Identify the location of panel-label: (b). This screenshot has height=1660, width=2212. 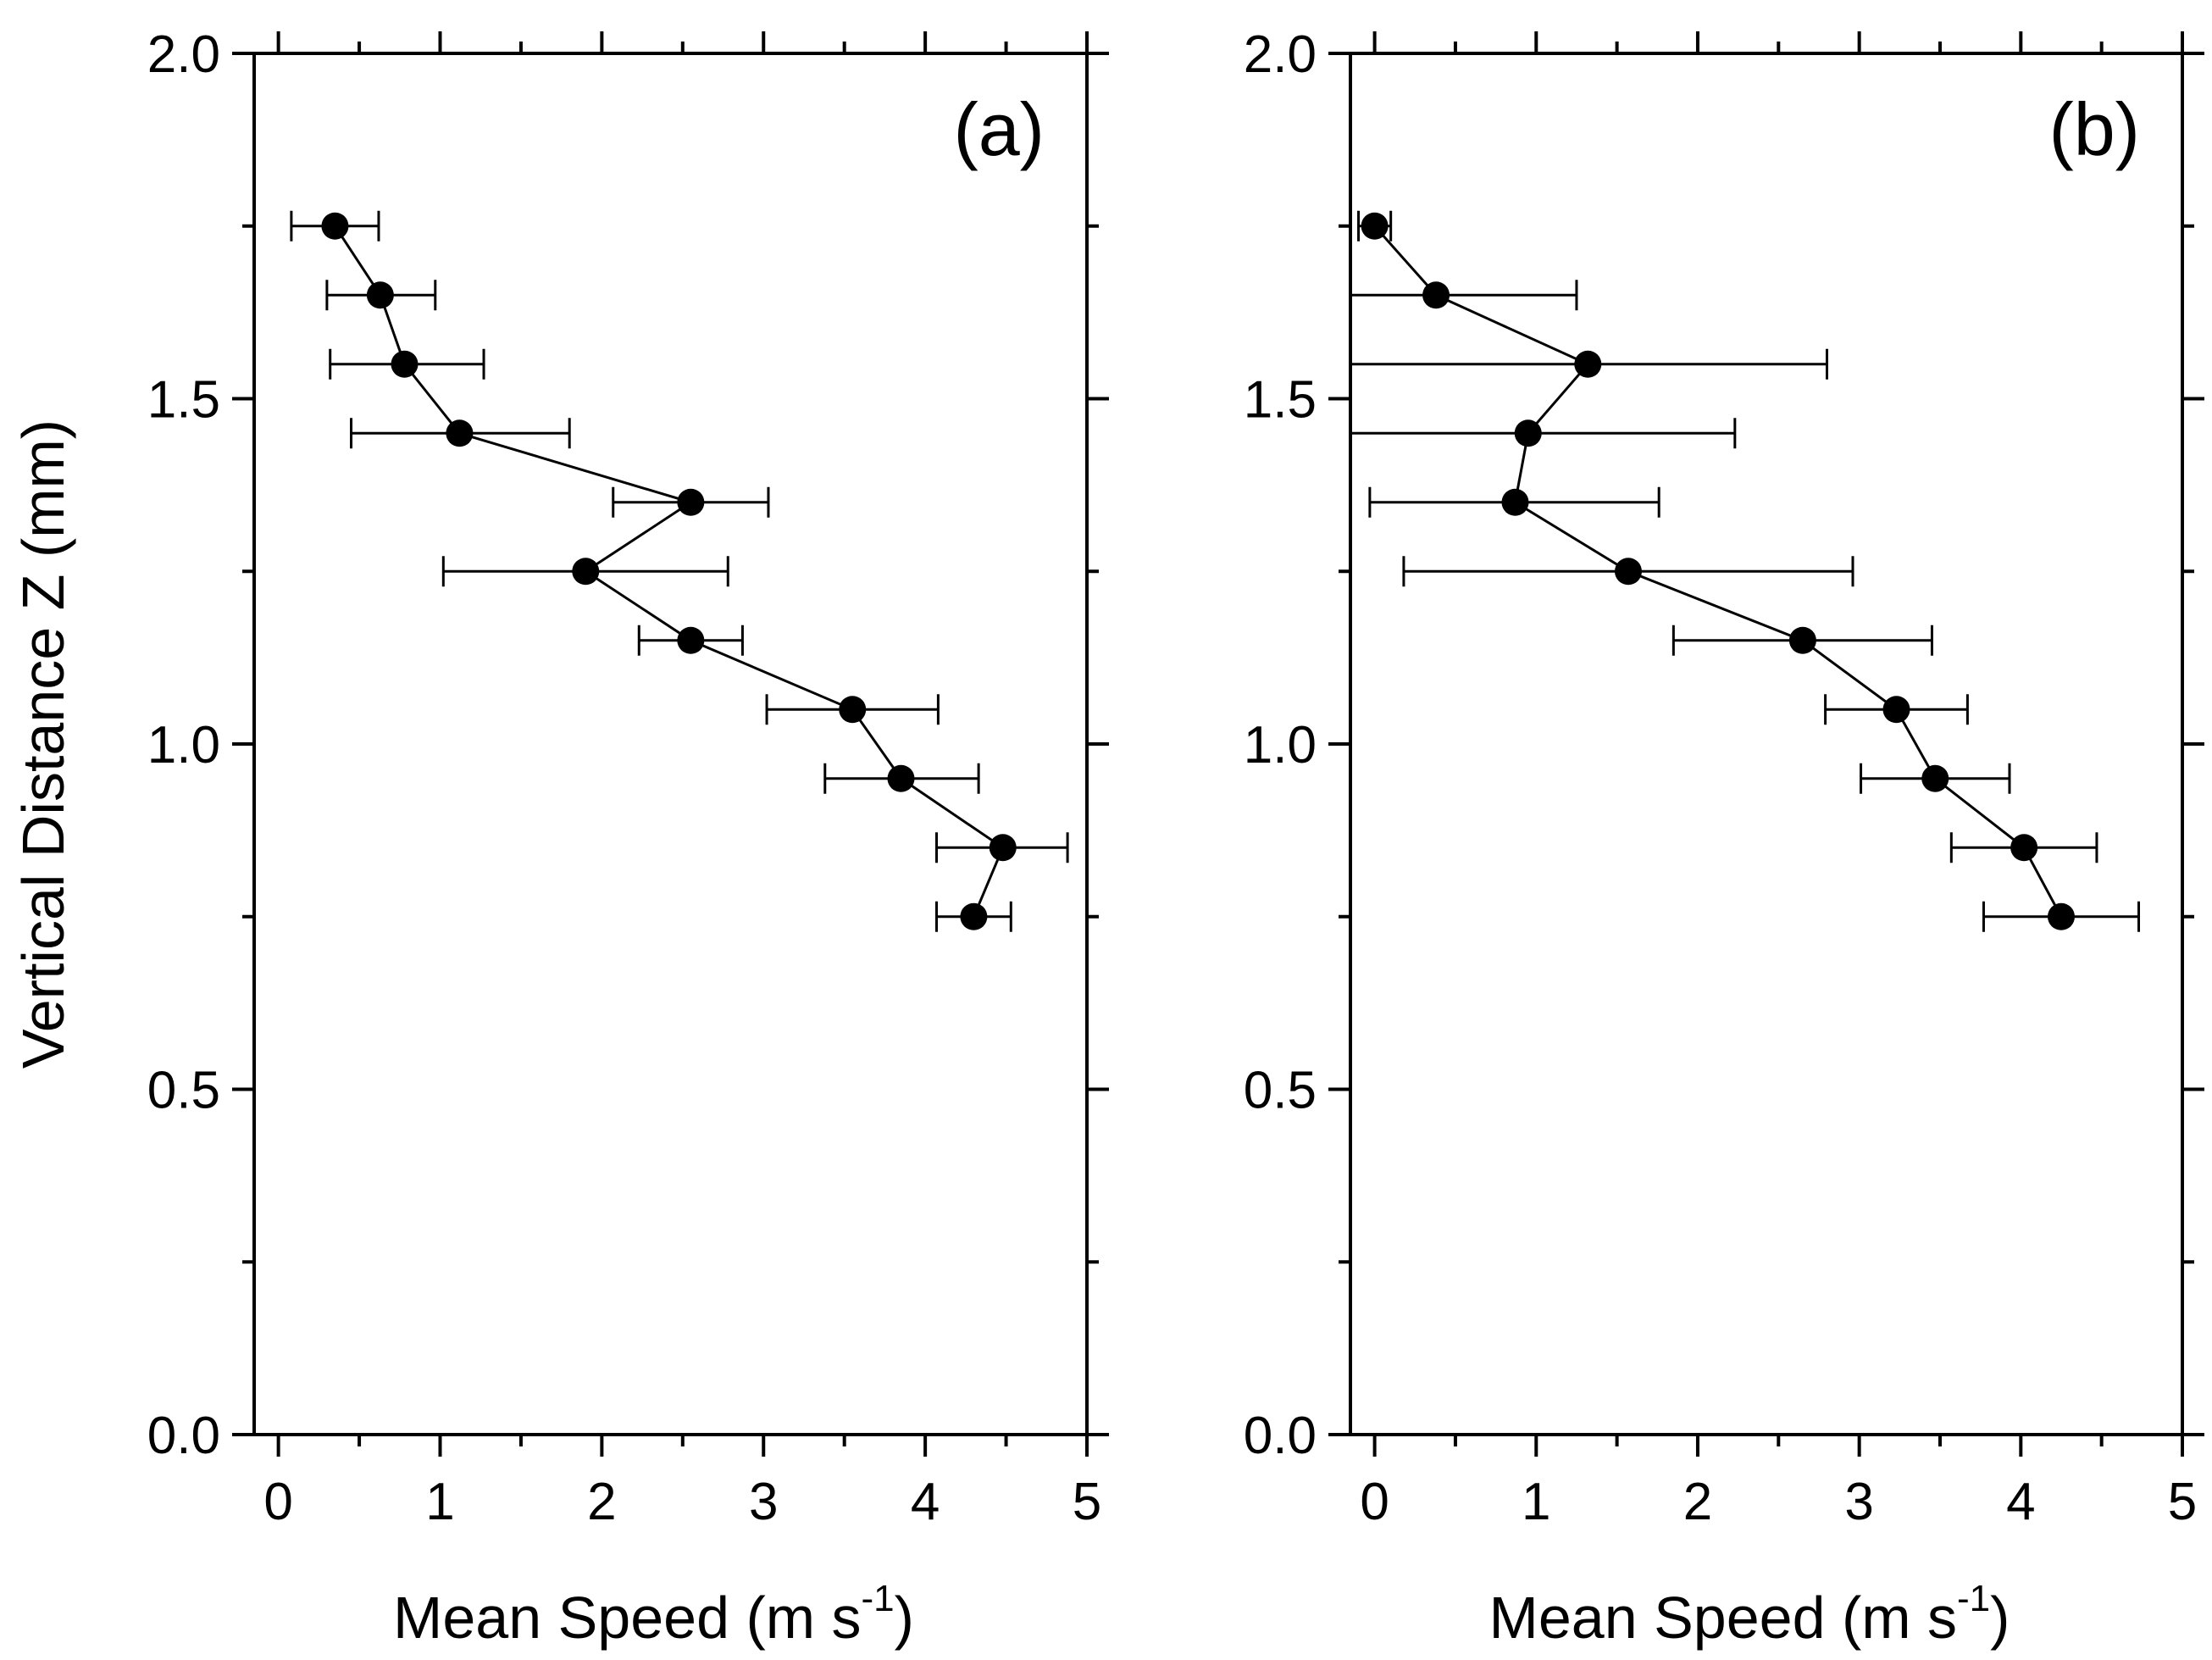
(2094, 129).